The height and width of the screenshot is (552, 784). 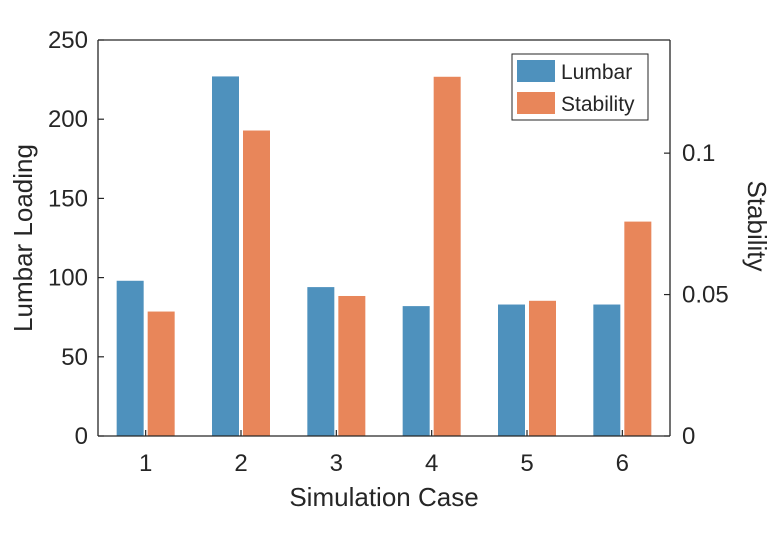 I want to click on x-tick-label: 1, so click(x=145, y=463).